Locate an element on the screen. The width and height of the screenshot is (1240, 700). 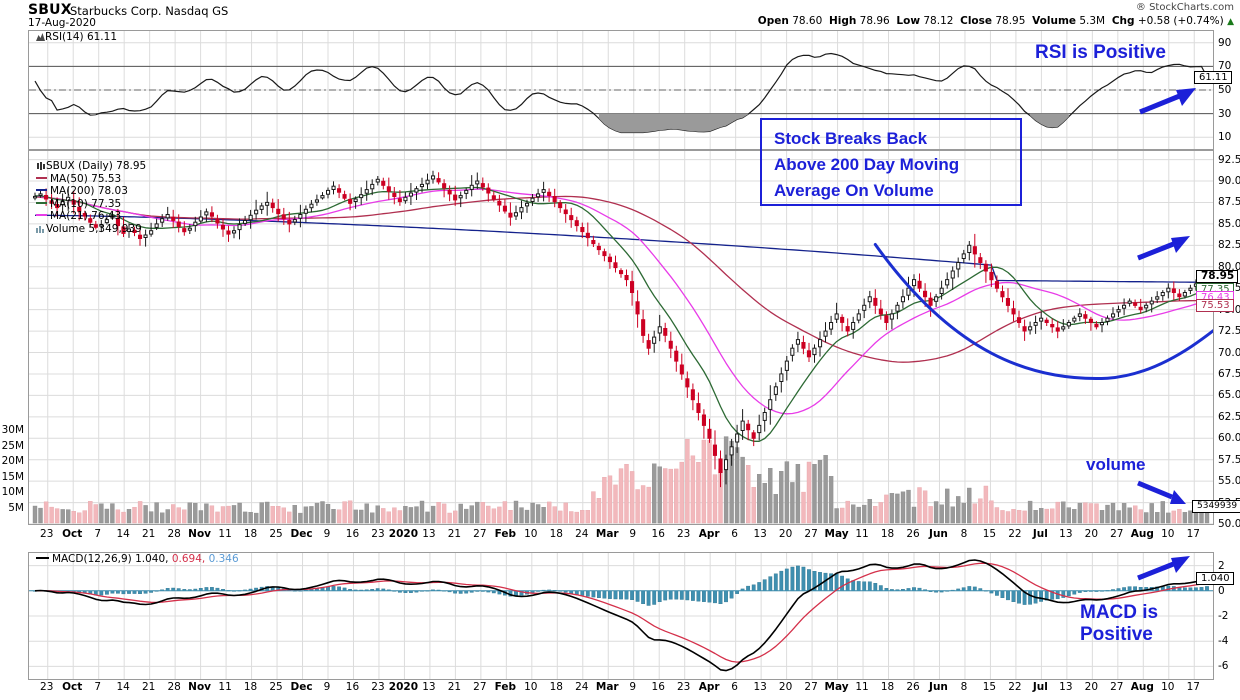
volume-bars is located at coordinates (621, 480).